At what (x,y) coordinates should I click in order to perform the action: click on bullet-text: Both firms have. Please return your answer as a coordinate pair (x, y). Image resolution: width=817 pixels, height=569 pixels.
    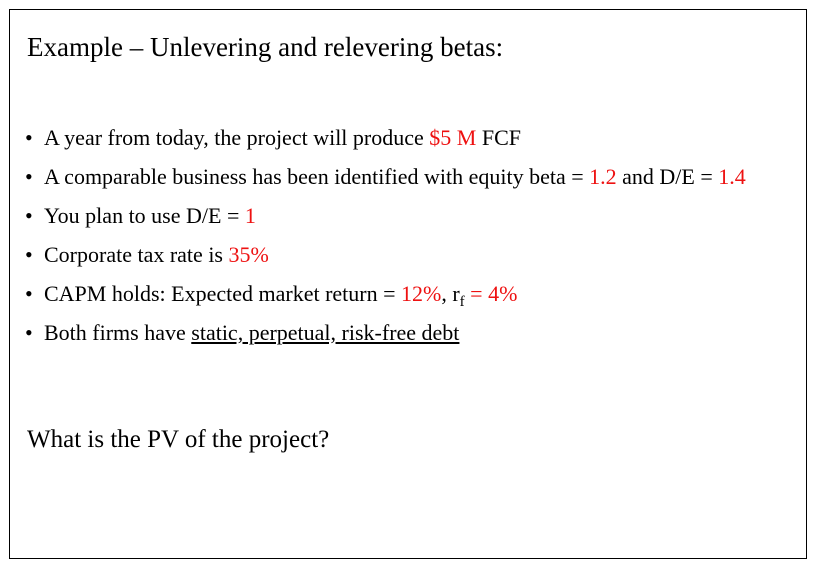
    Looking at the image, I should click on (118, 332).